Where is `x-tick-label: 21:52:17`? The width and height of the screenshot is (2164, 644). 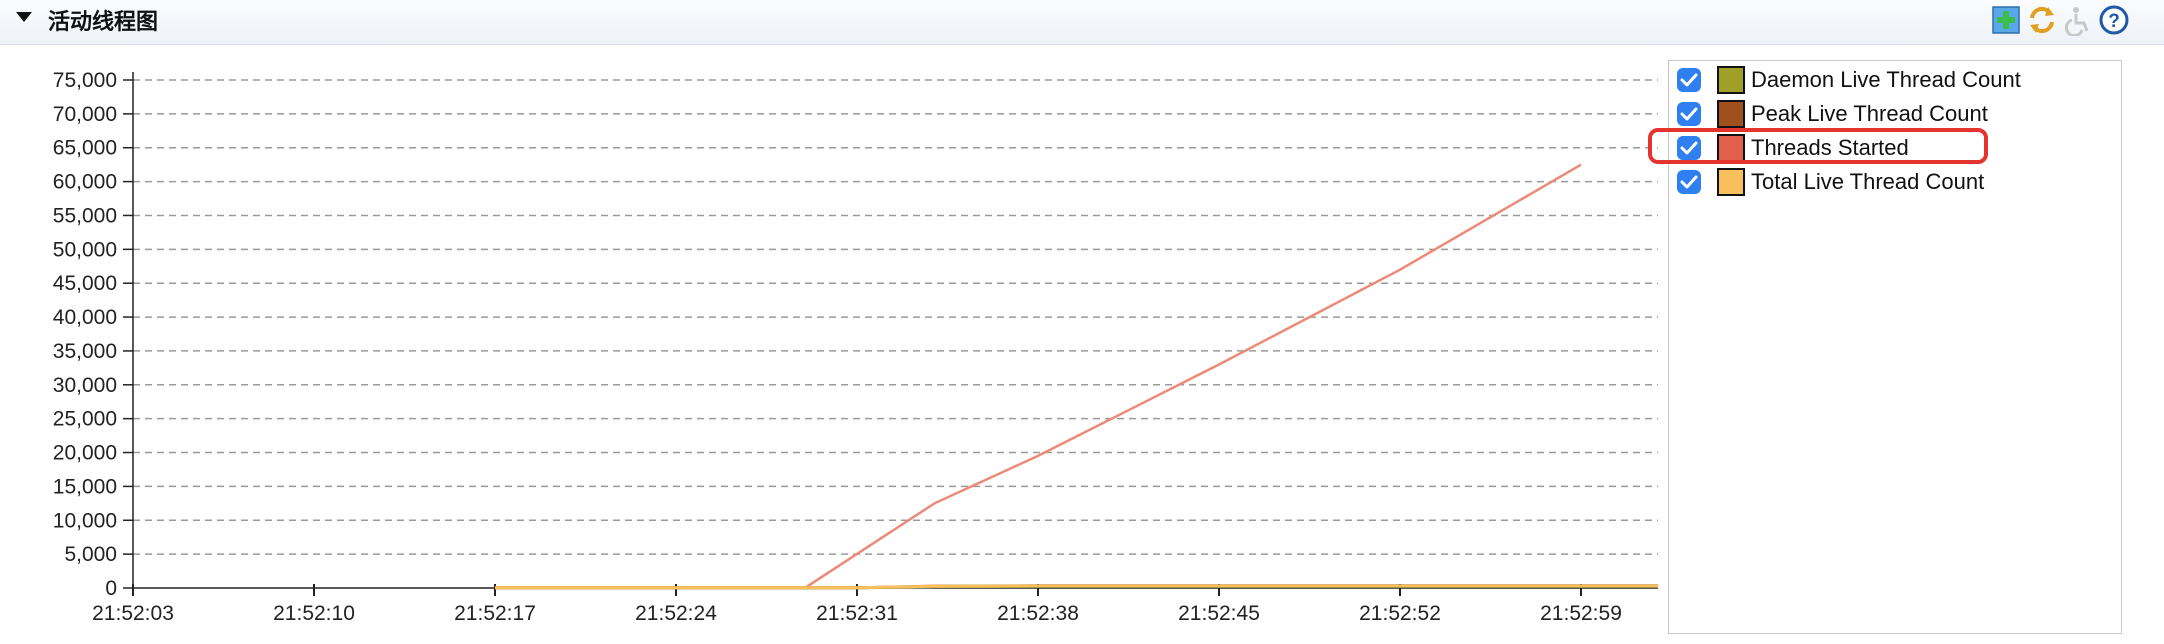 x-tick-label: 21:52:17 is located at coordinates (495, 613).